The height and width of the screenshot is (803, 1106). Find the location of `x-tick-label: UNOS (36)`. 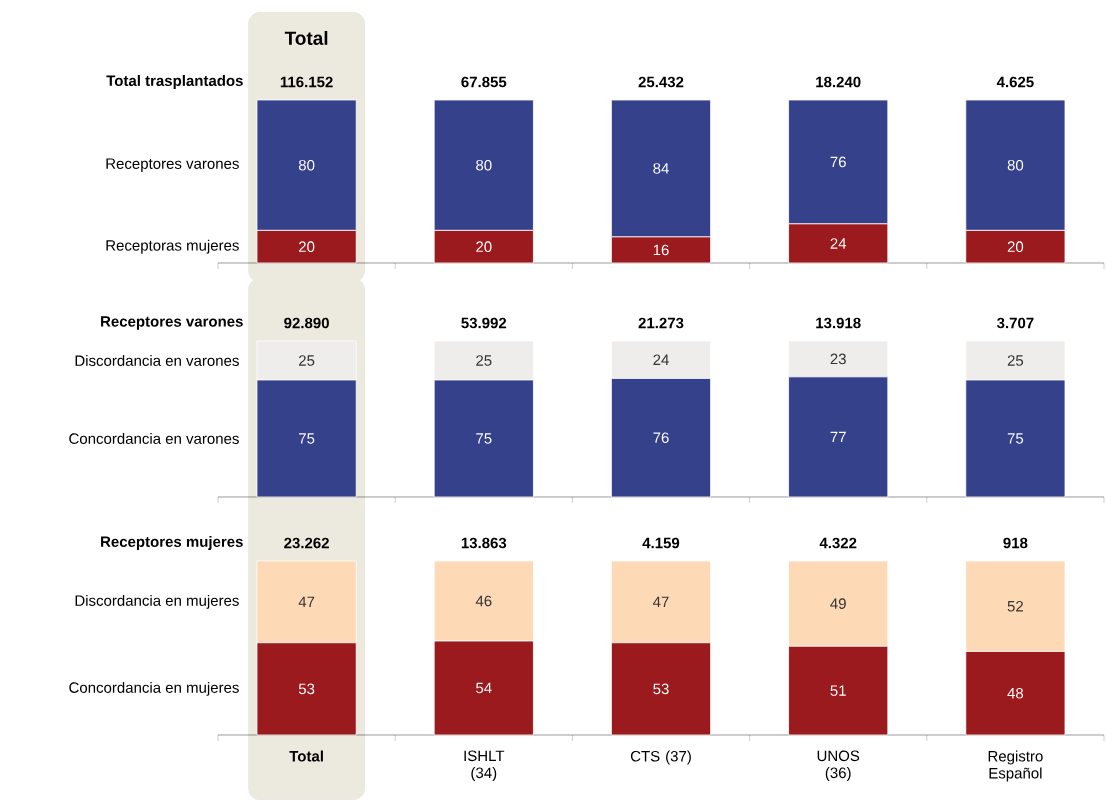

x-tick-label: UNOS (36) is located at coordinates (838, 766).